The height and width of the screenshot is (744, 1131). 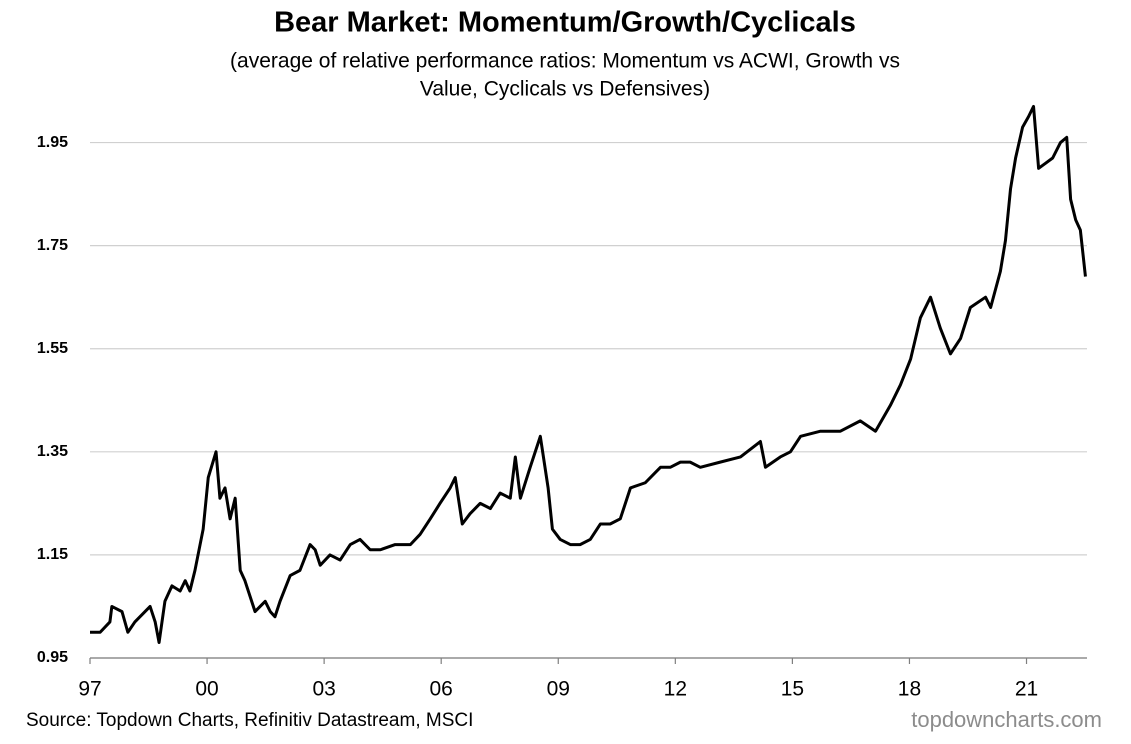 What do you see at coordinates (792, 689) in the screenshot?
I see `x-tick-label: 15` at bounding box center [792, 689].